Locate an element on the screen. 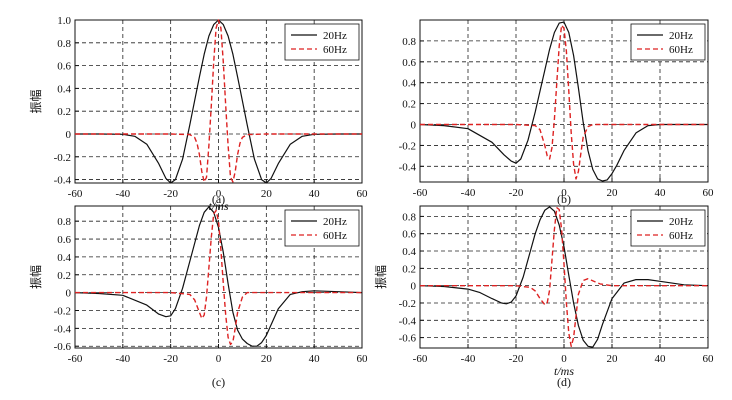  series-line-60hz is located at coordinates (218, 277).